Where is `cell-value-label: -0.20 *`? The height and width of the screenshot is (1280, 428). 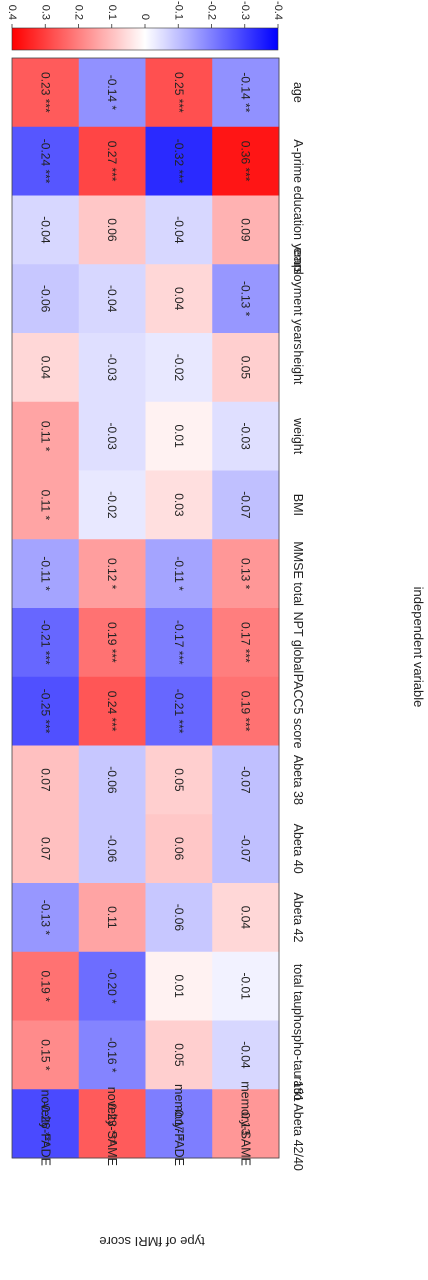
cell-value-label: -0.20 * is located at coordinates (112, 986).